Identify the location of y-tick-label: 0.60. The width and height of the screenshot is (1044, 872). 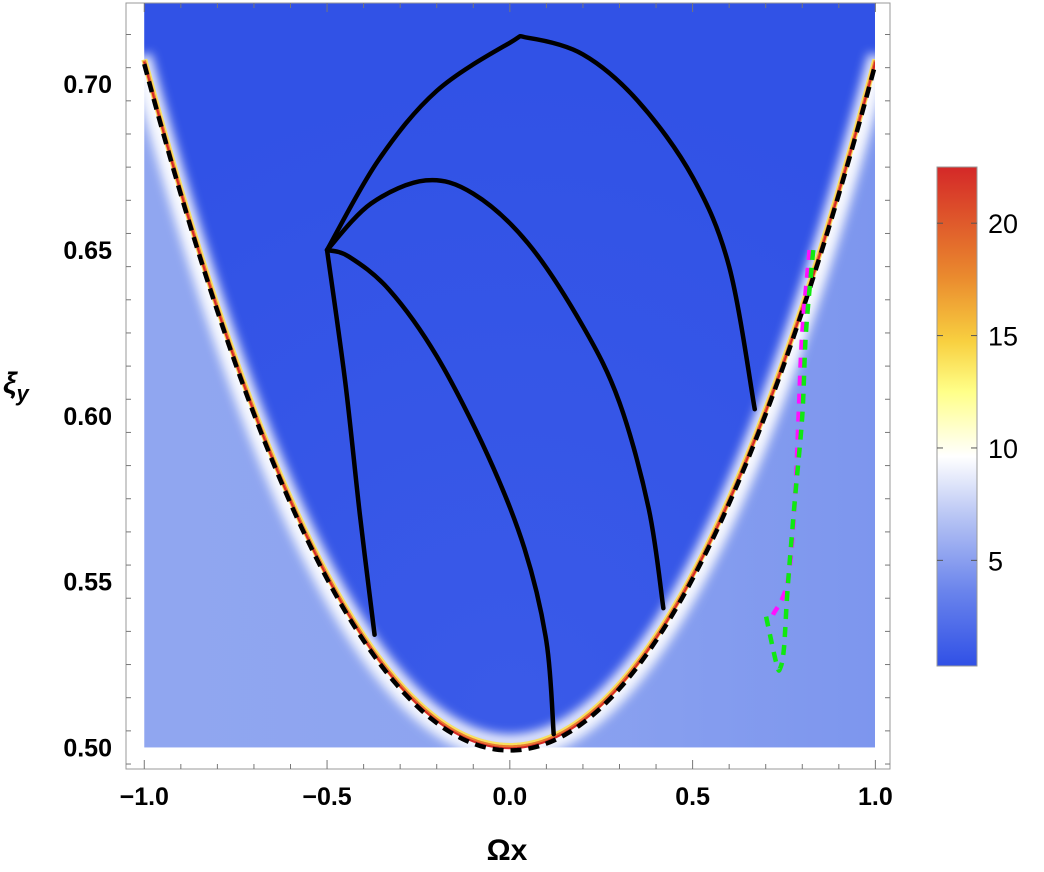
(87, 417).